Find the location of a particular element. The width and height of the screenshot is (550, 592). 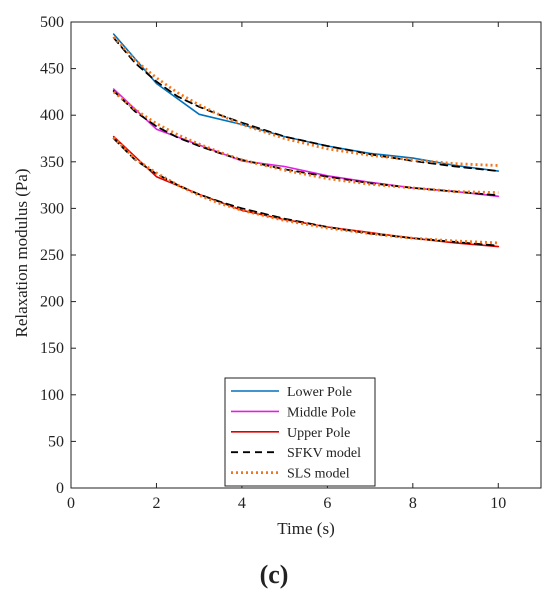

y-axis-label: Relaxation modulus (Pa) is located at coordinates (21, 252).